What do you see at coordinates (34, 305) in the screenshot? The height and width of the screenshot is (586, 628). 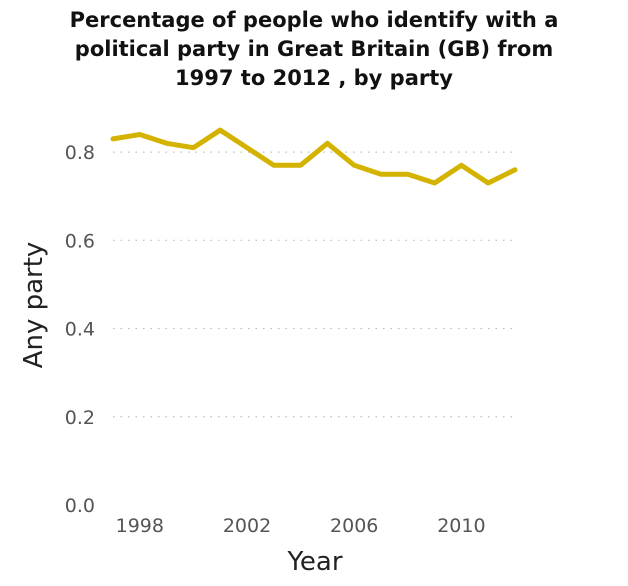 I see `y-axis-title: Any party` at bounding box center [34, 305].